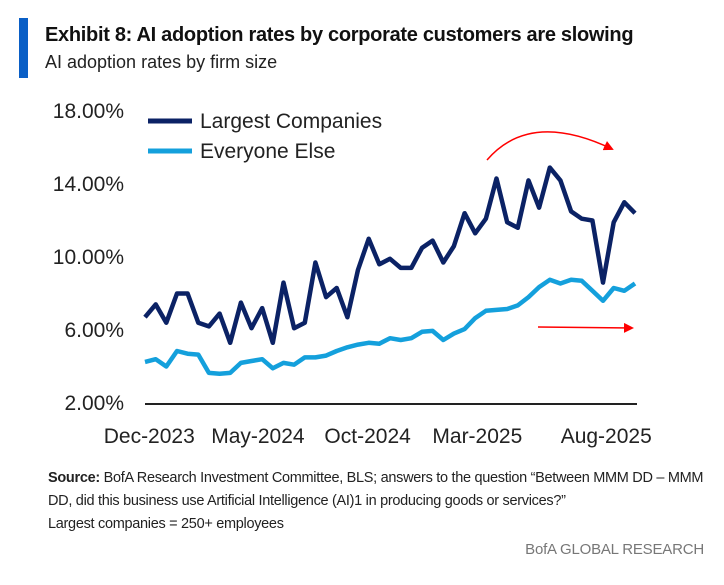 The image size is (724, 585). What do you see at coordinates (585, 327) in the screenshot?
I see `straight-arrow-annotation` at bounding box center [585, 327].